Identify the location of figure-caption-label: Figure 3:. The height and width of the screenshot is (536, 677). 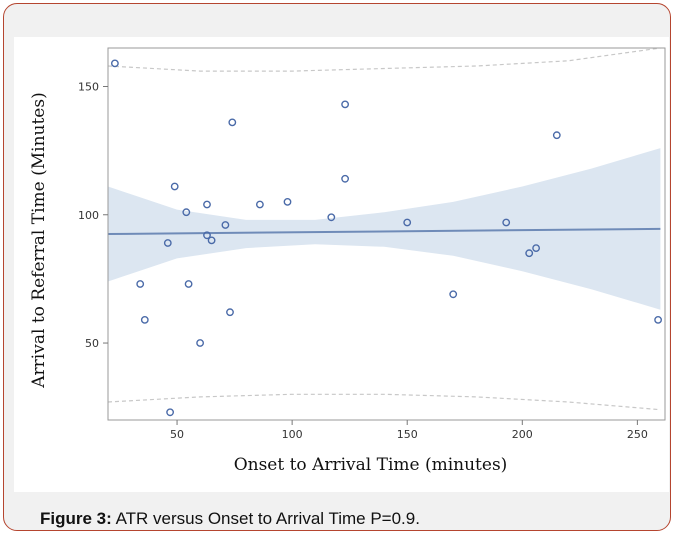
(76, 518).